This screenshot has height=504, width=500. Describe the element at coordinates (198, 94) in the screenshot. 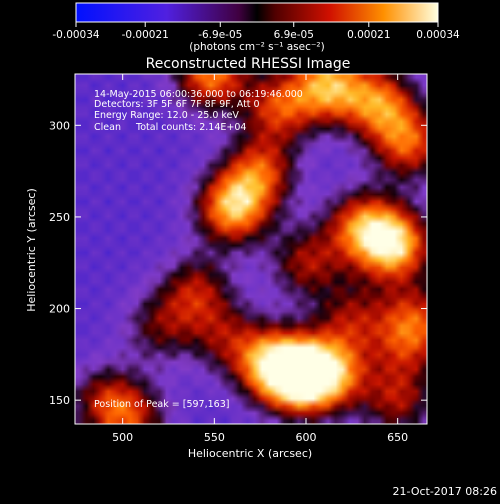

I see `annotation-time-range: 14-May-2015 06:00:36.000 to 06:19:46.000` at that location.